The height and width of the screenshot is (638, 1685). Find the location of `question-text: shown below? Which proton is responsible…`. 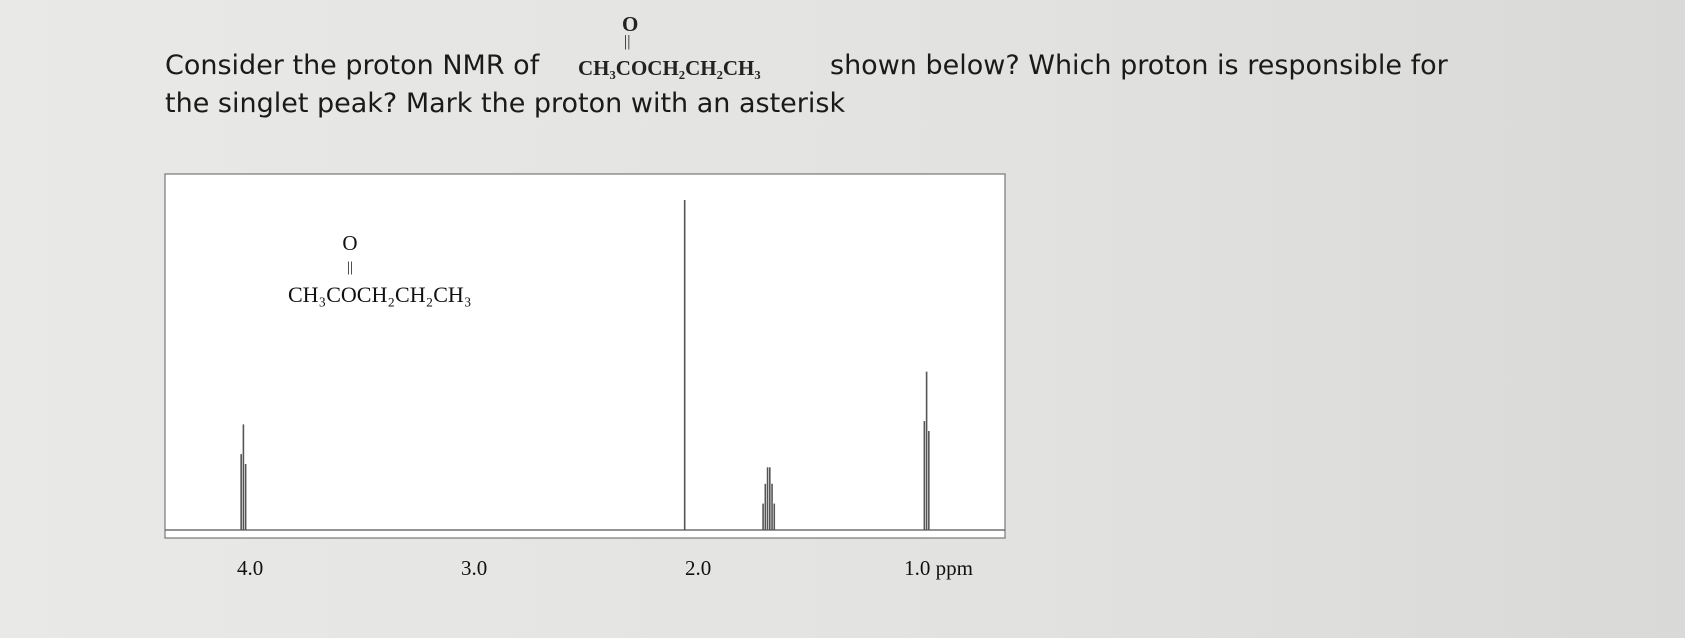

question-text: shown below? Which proton is responsible… is located at coordinates (1139, 65).